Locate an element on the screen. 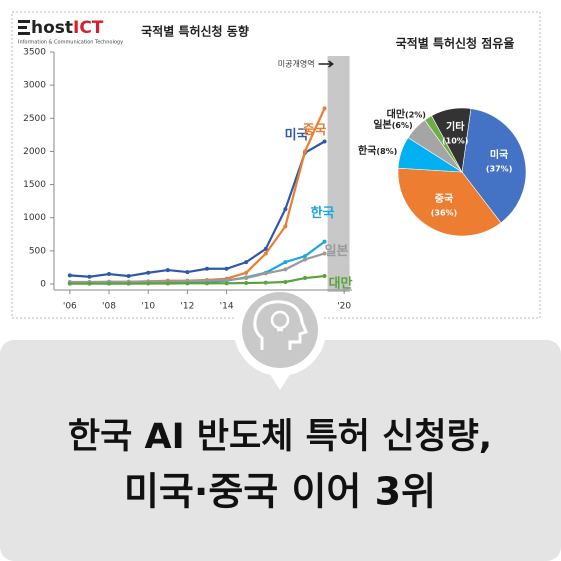 The height and width of the screenshot is (561, 561). slice-name: 한국 is located at coordinates (367, 151).